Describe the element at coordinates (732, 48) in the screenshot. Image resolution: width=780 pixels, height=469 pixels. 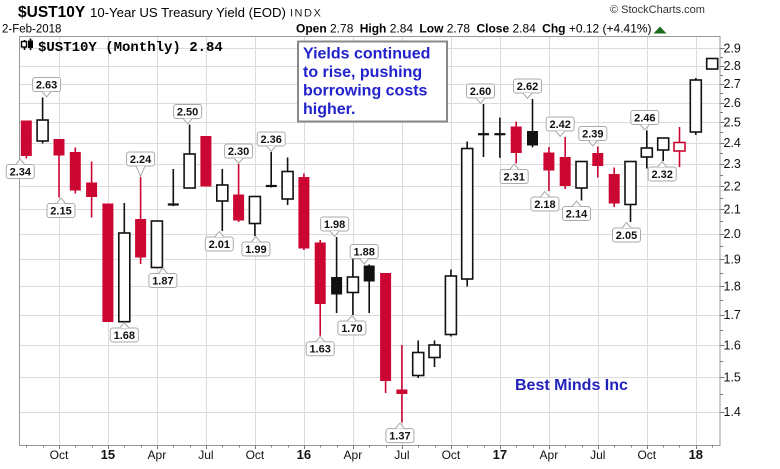
I see `svg-text: 2.9` at that location.